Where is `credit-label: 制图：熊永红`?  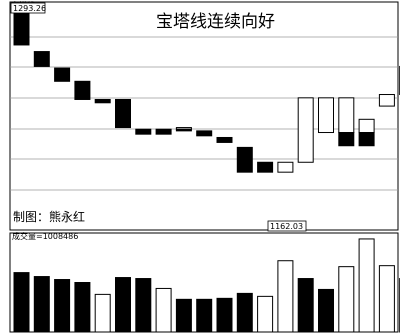
credit-label: 制图：熊永红 is located at coordinates (49, 216).